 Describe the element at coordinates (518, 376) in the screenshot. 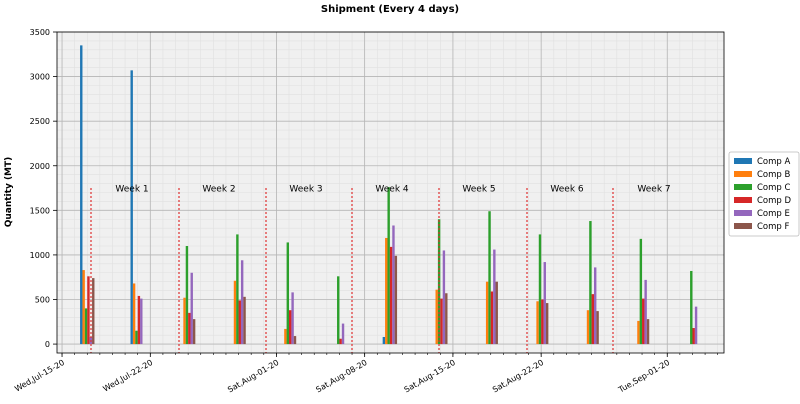

I see `x-tick-label: Sat,Aug-22-20` at that location.